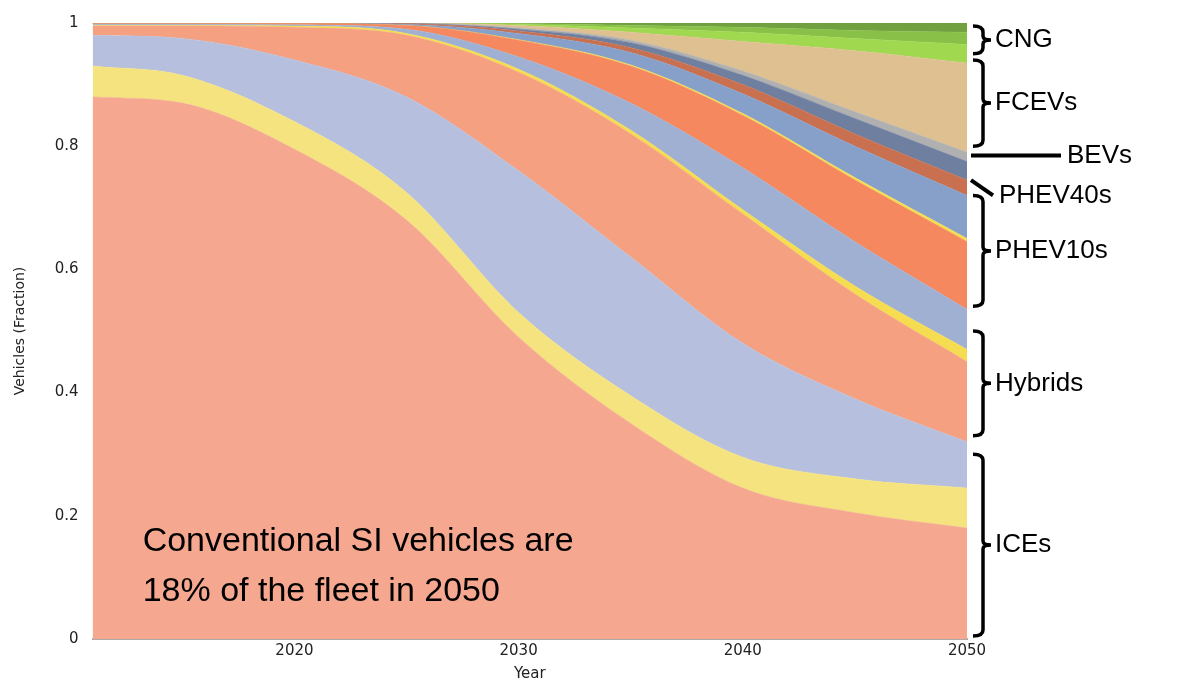 The width and height of the screenshot is (1182, 685). I want to click on text: ICEs, so click(1023, 543).